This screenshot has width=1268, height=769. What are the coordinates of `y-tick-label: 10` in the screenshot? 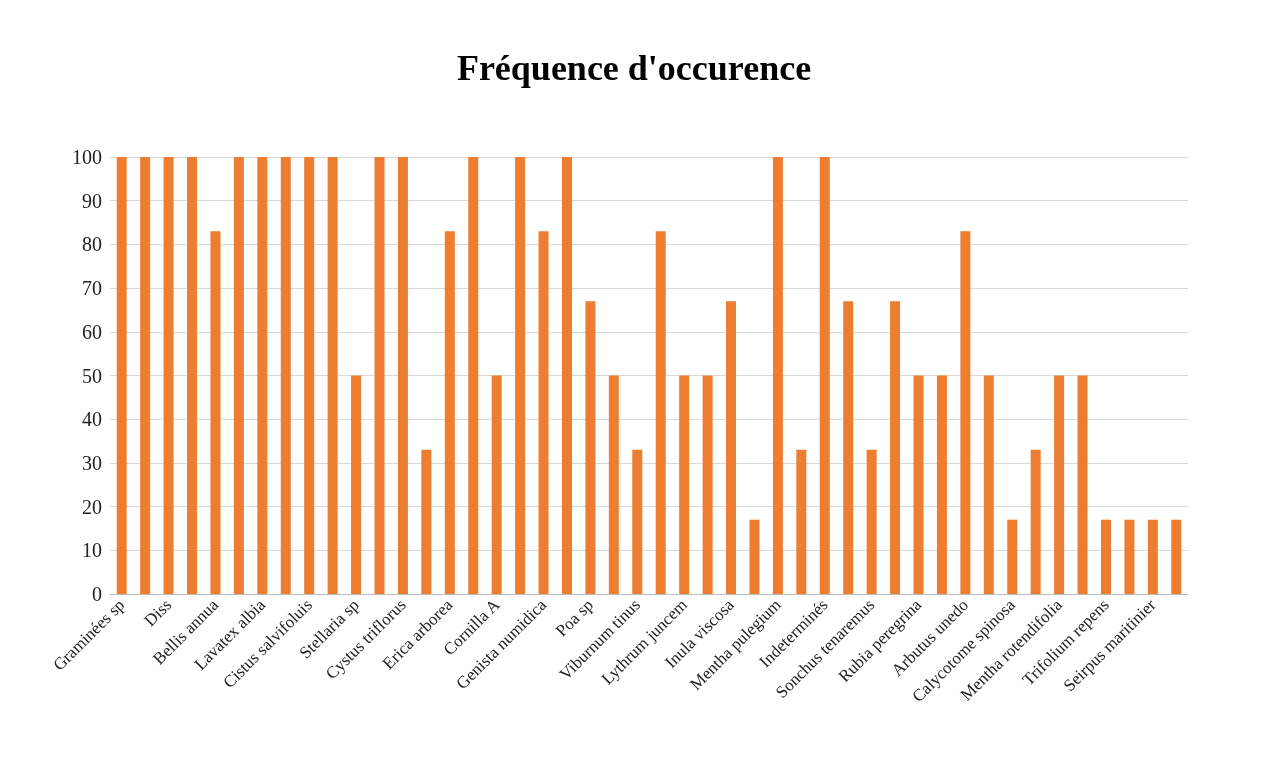 It's located at (92, 550).